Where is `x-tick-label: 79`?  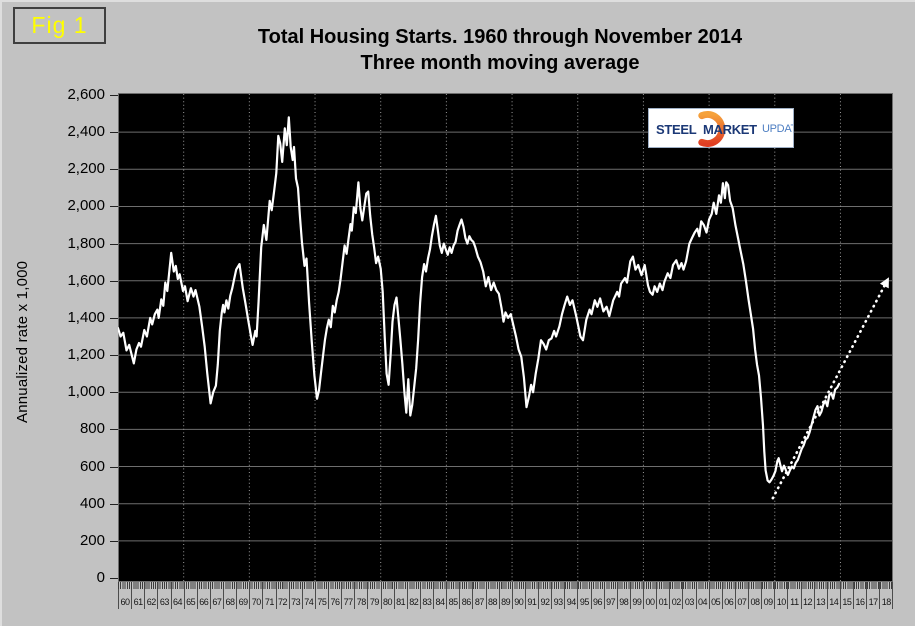
x-tick-label: 79 is located at coordinates (373, 595).